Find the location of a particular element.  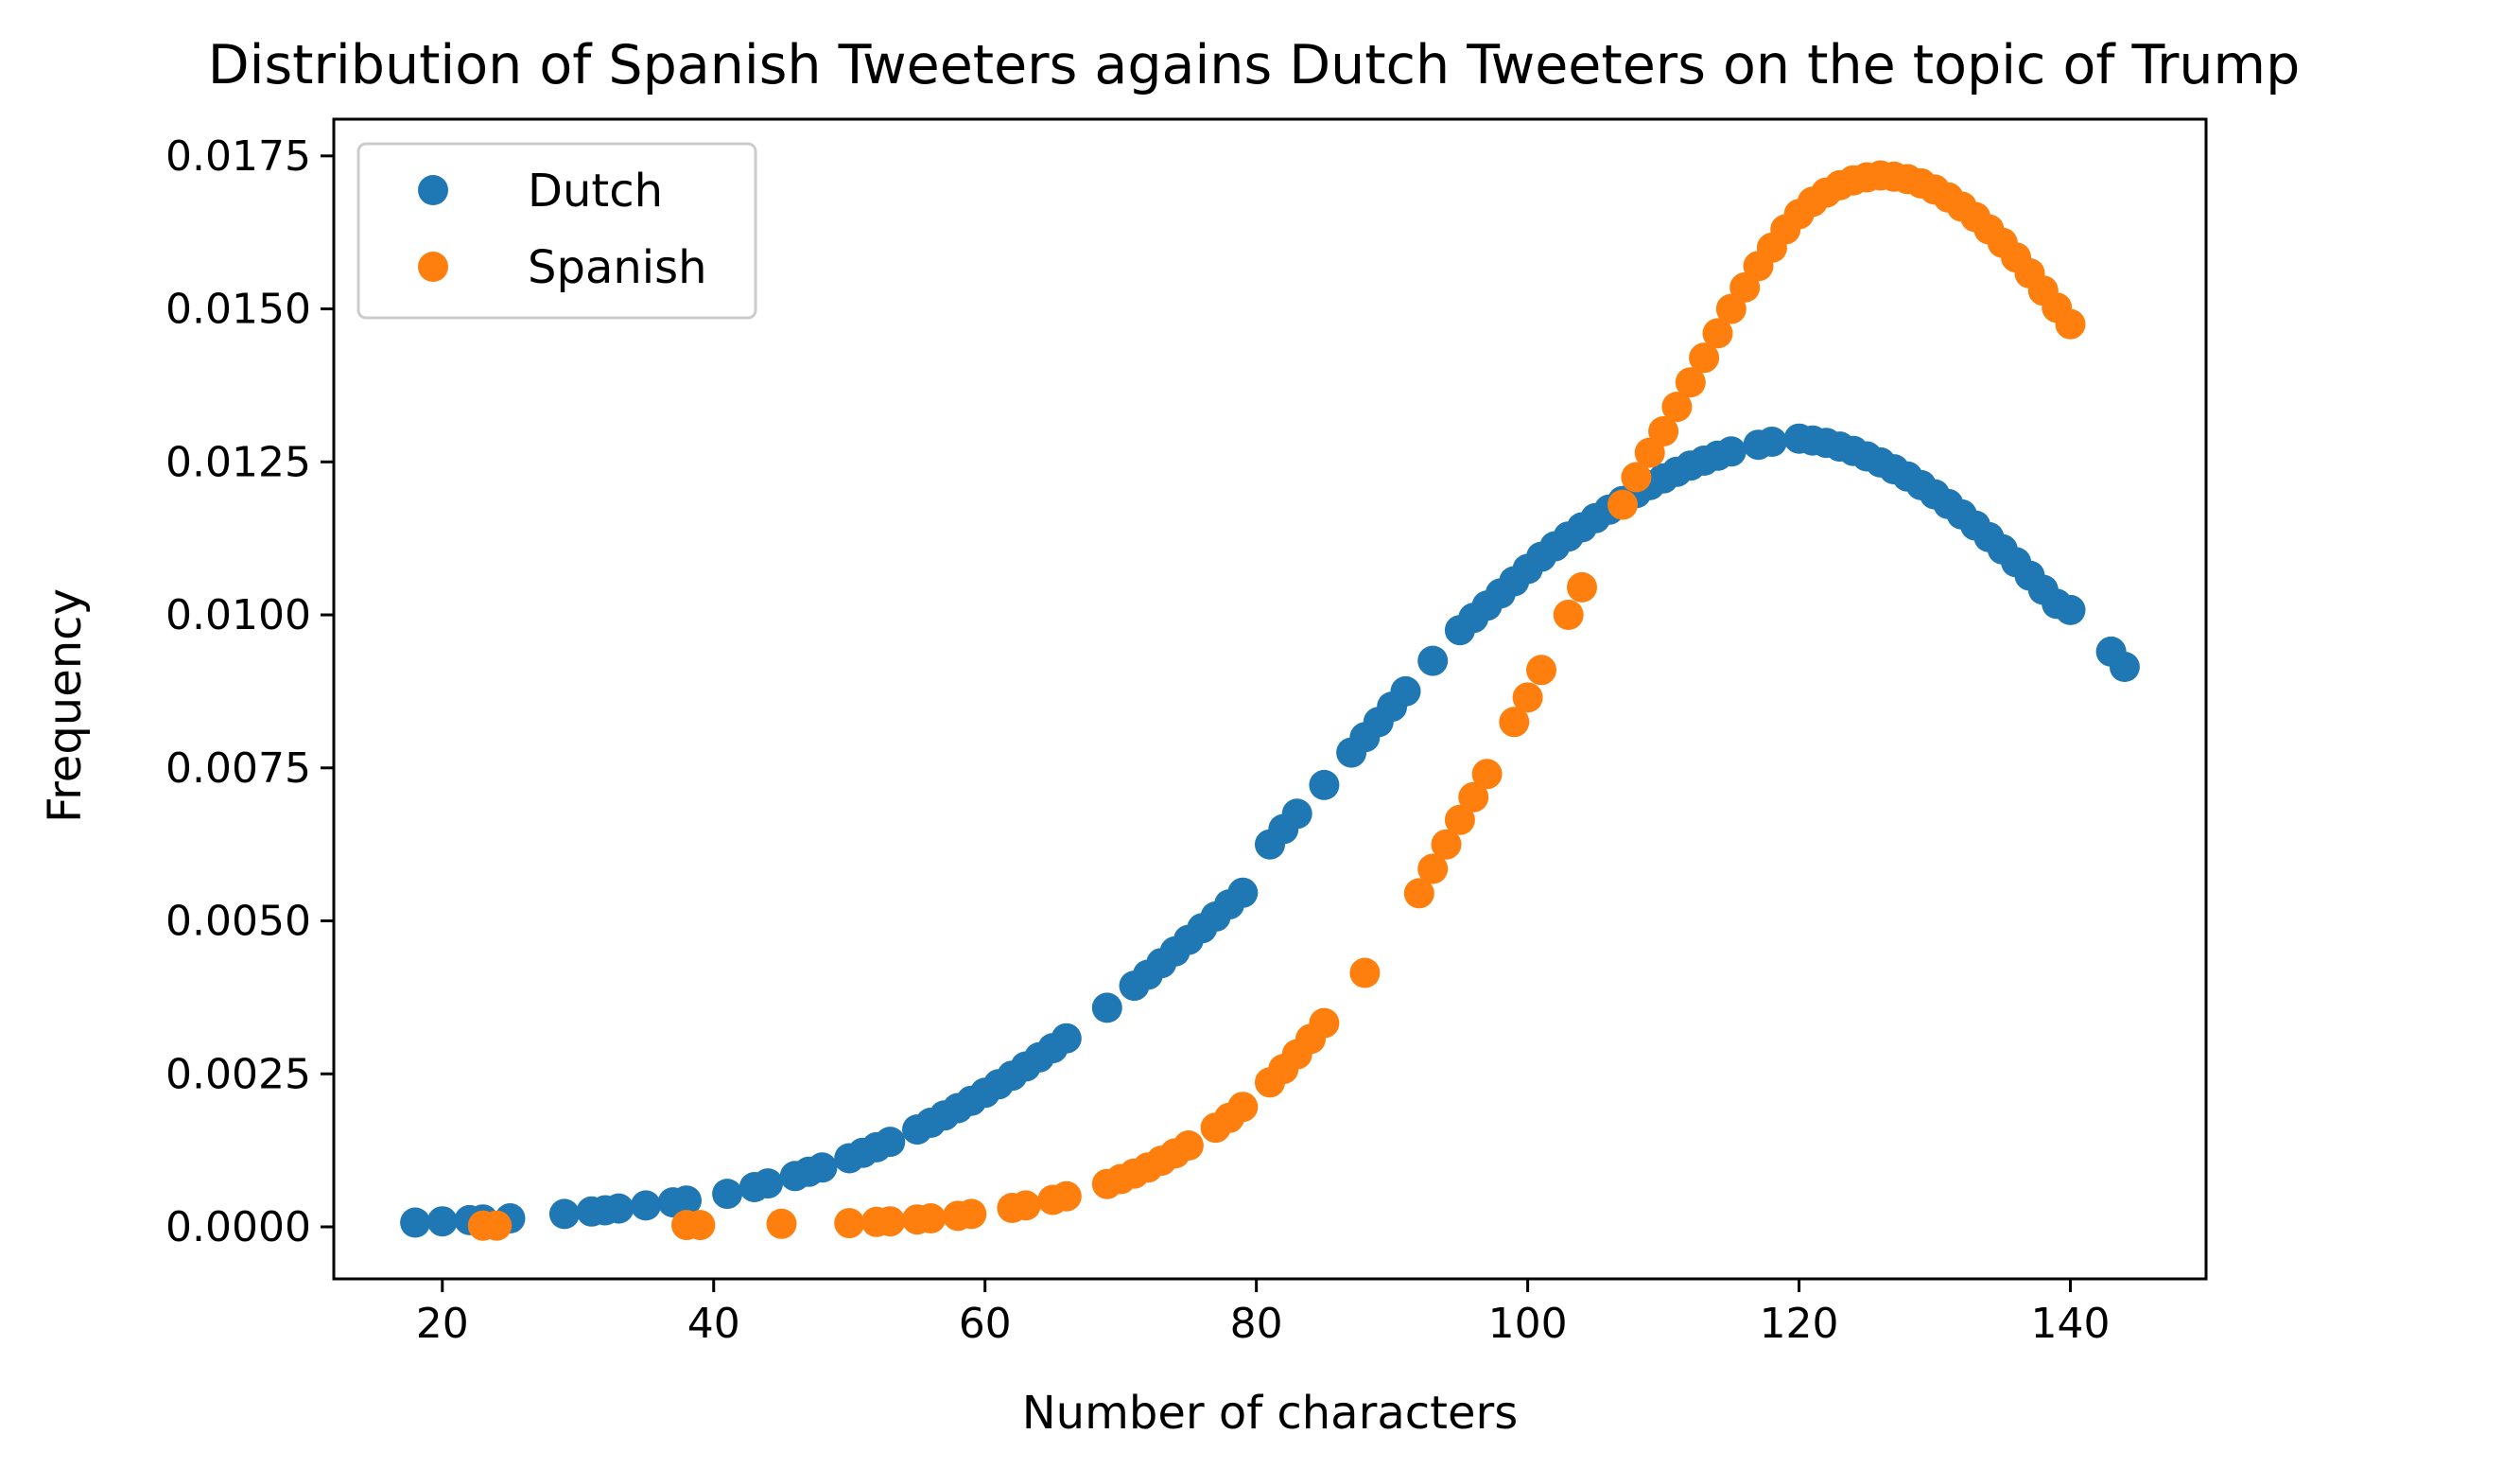

y-tick-label: 0.0025 is located at coordinates (238, 1074).